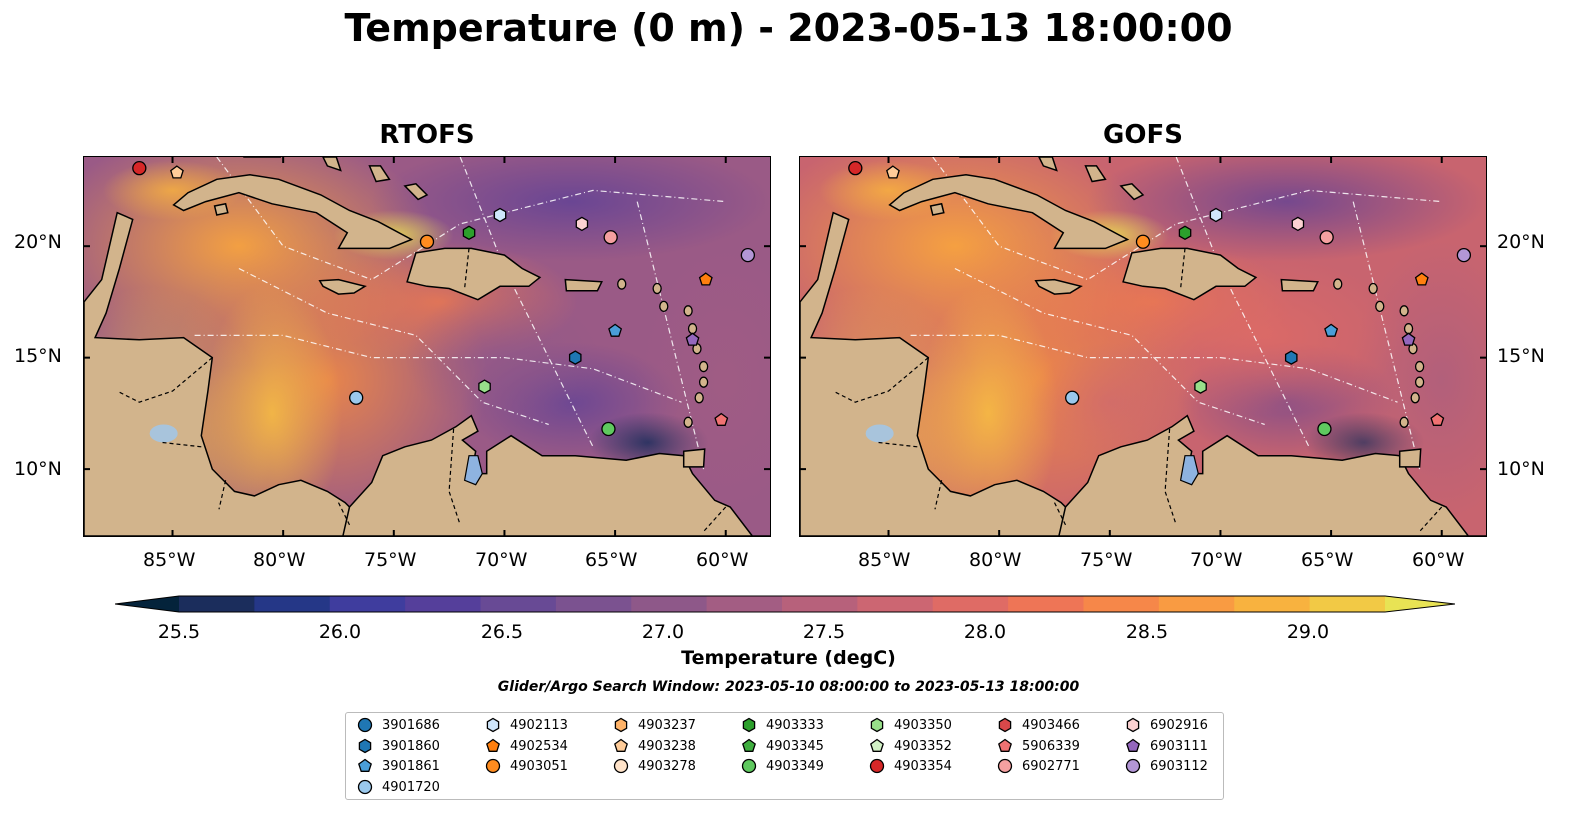 Image resolution: width=1577 pixels, height=827 pixels. I want to click on legend-label: 4903278, so click(667, 766).